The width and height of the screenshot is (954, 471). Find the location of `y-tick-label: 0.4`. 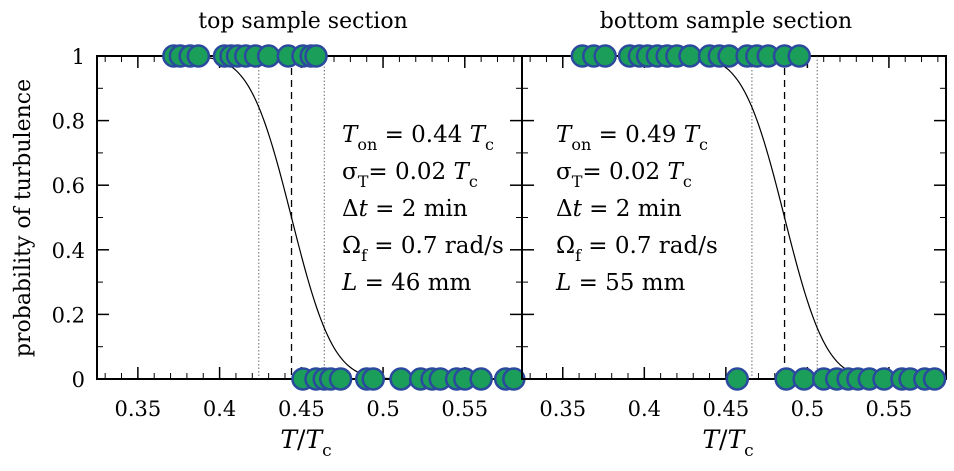

y-tick-label: 0.4 is located at coordinates (68, 251).